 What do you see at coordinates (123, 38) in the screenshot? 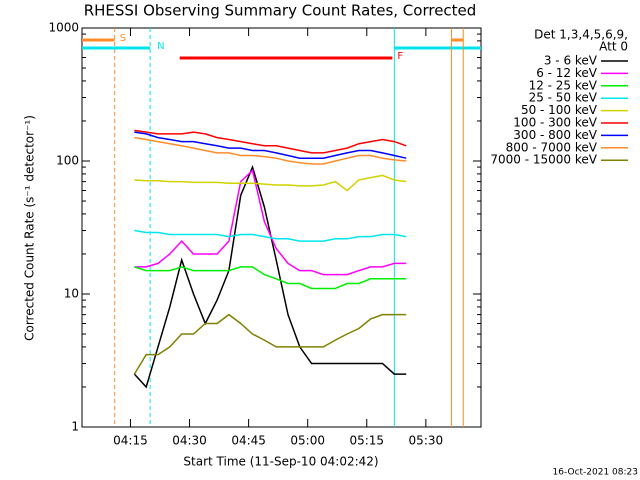
I see `flag-label: S` at bounding box center [123, 38].